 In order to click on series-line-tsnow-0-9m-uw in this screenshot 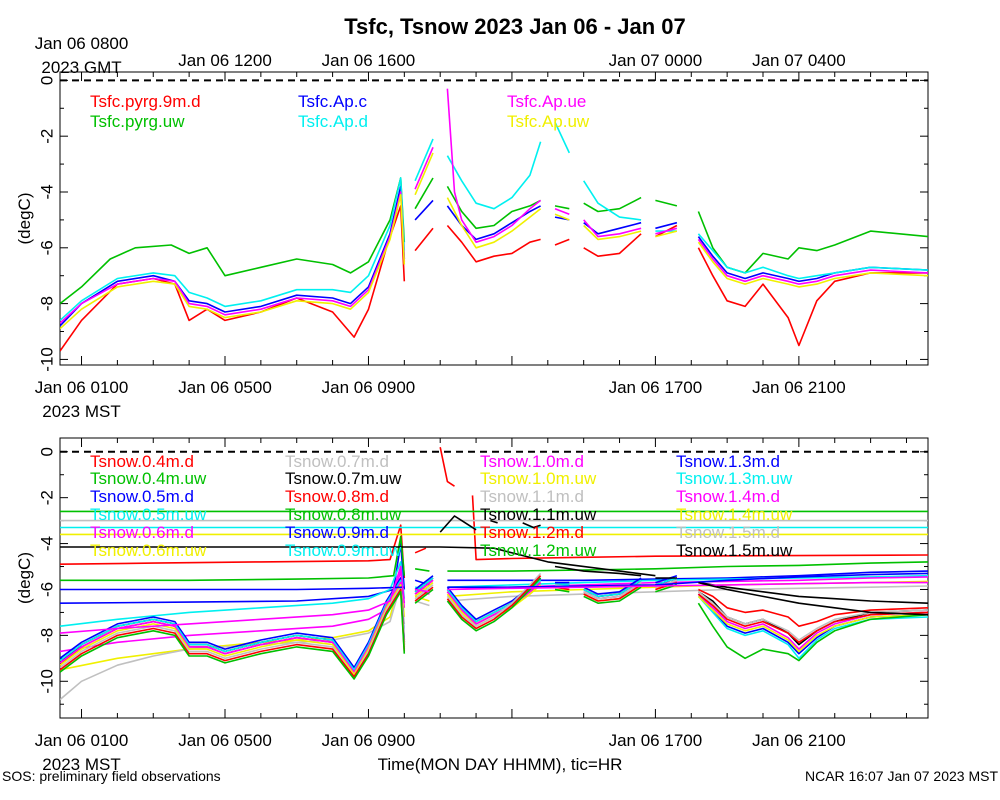, I will do `click(233, 625)`.